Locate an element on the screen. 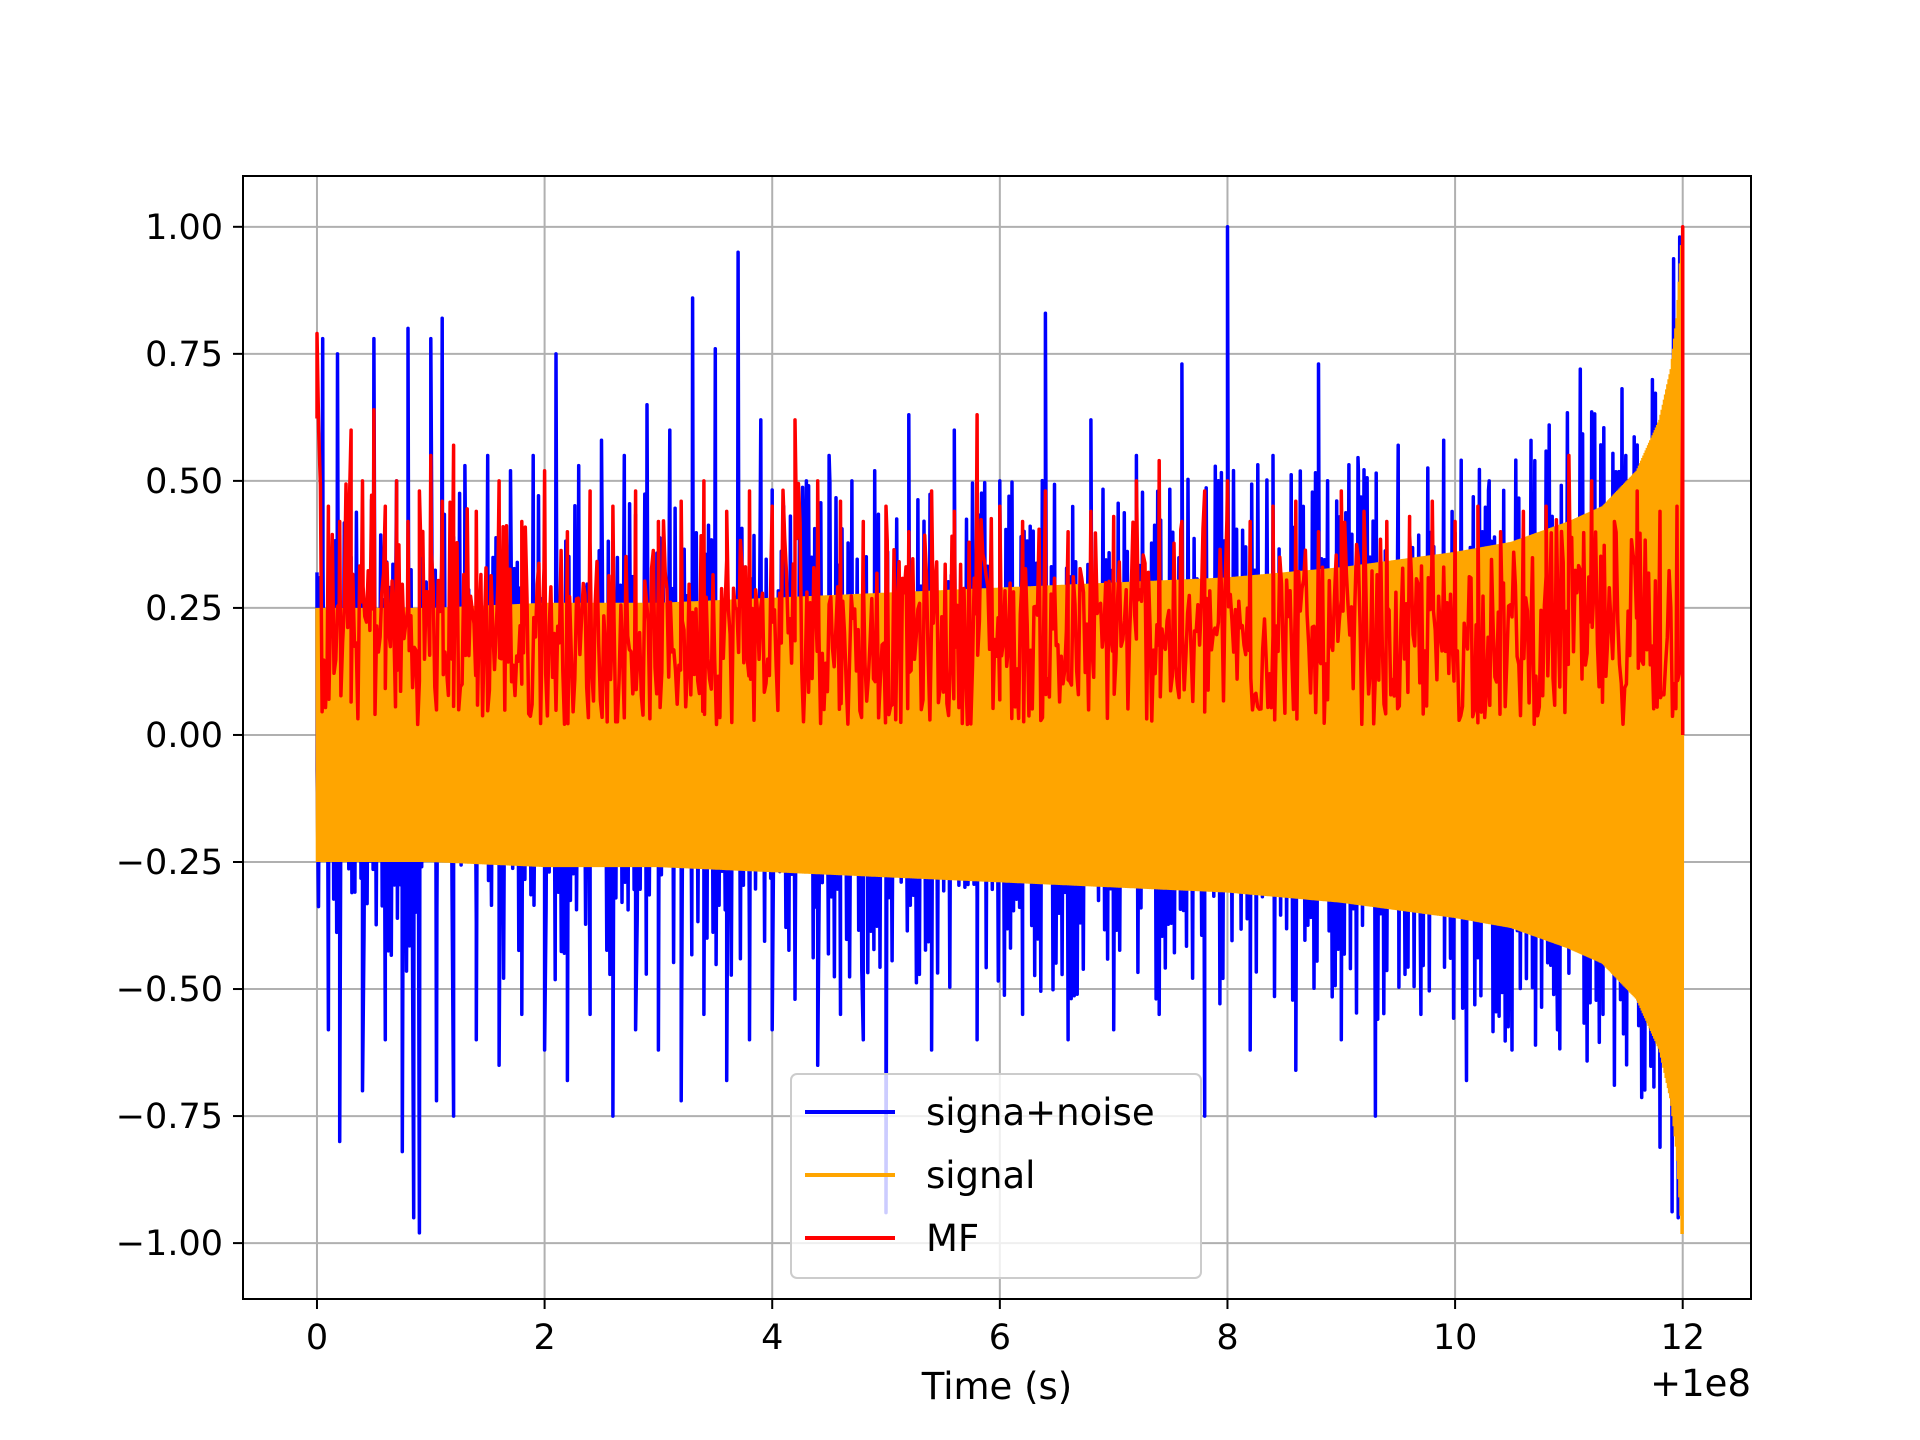 The image size is (1920, 1440). legend-box is located at coordinates (996, 1176).